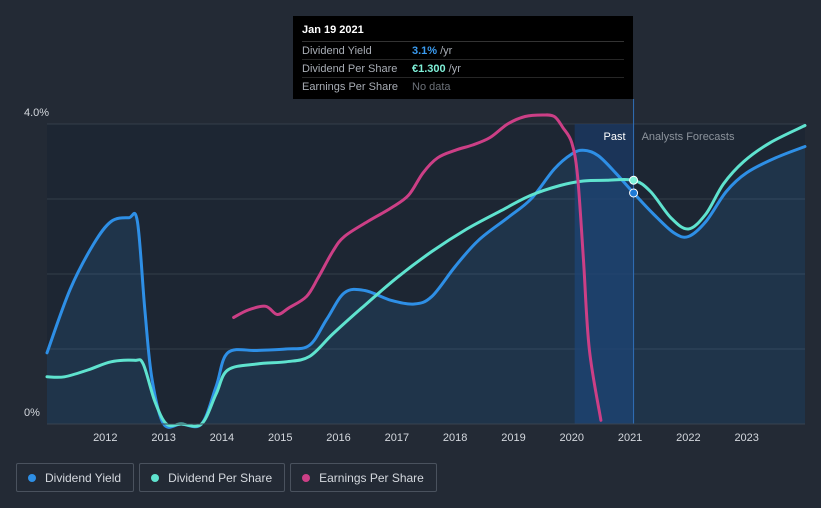 The height and width of the screenshot is (508, 821). I want to click on legend-dividend-per-share: Dividend Per Share, so click(212, 477).